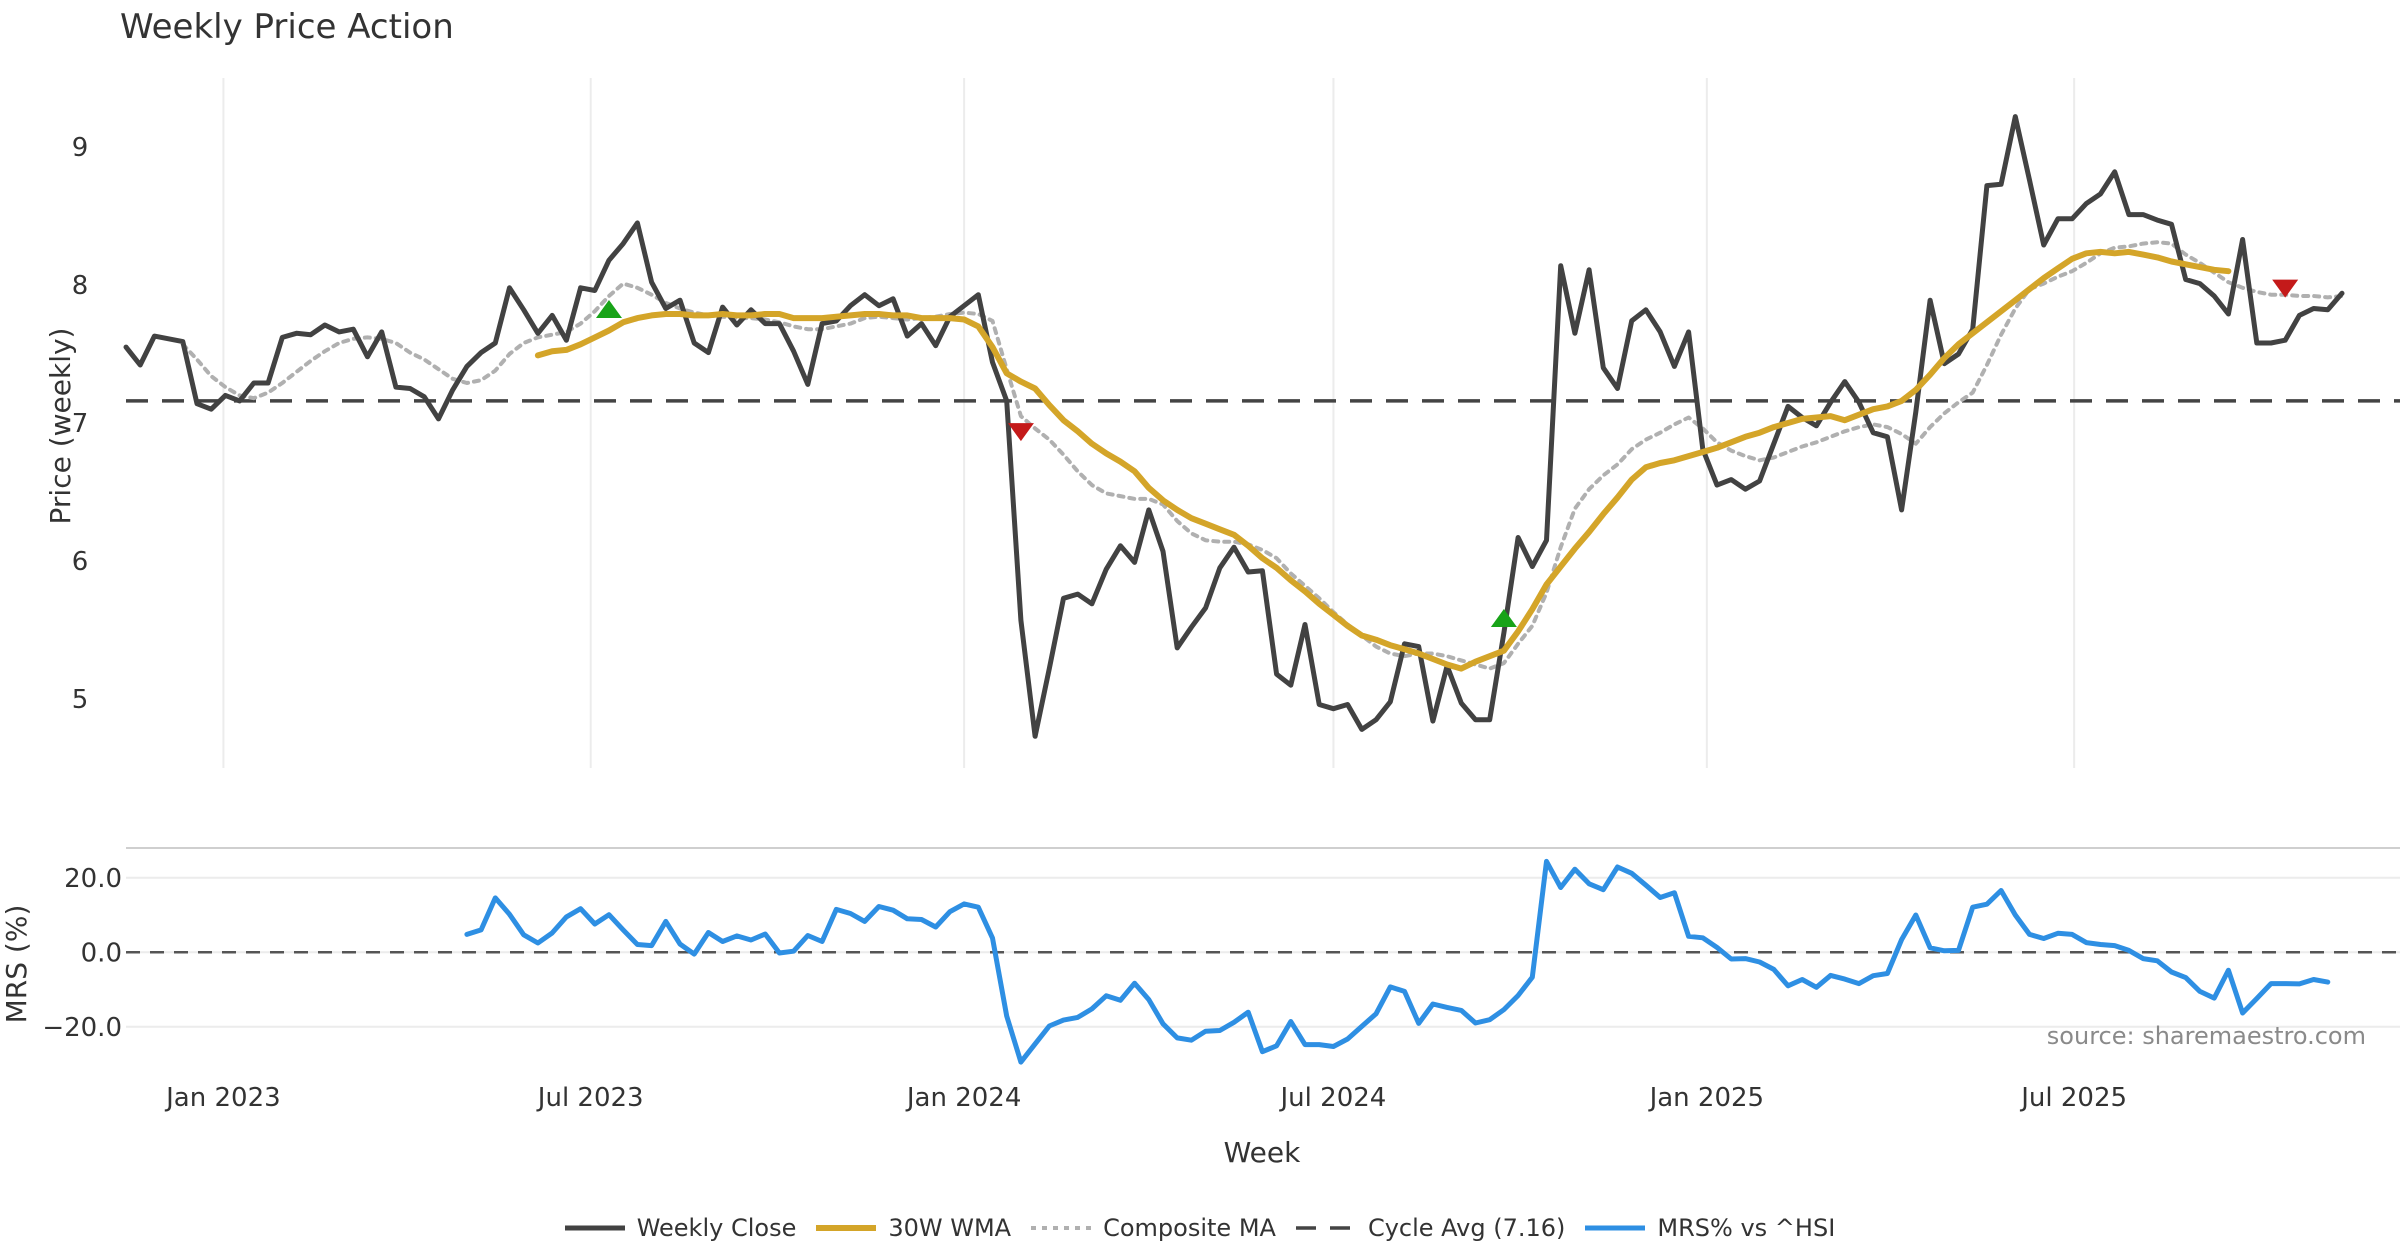 The image size is (2400, 1260). I want to click on legend-item-cycle-avg: Cycle Avg (7.16), so click(1430, 1228).